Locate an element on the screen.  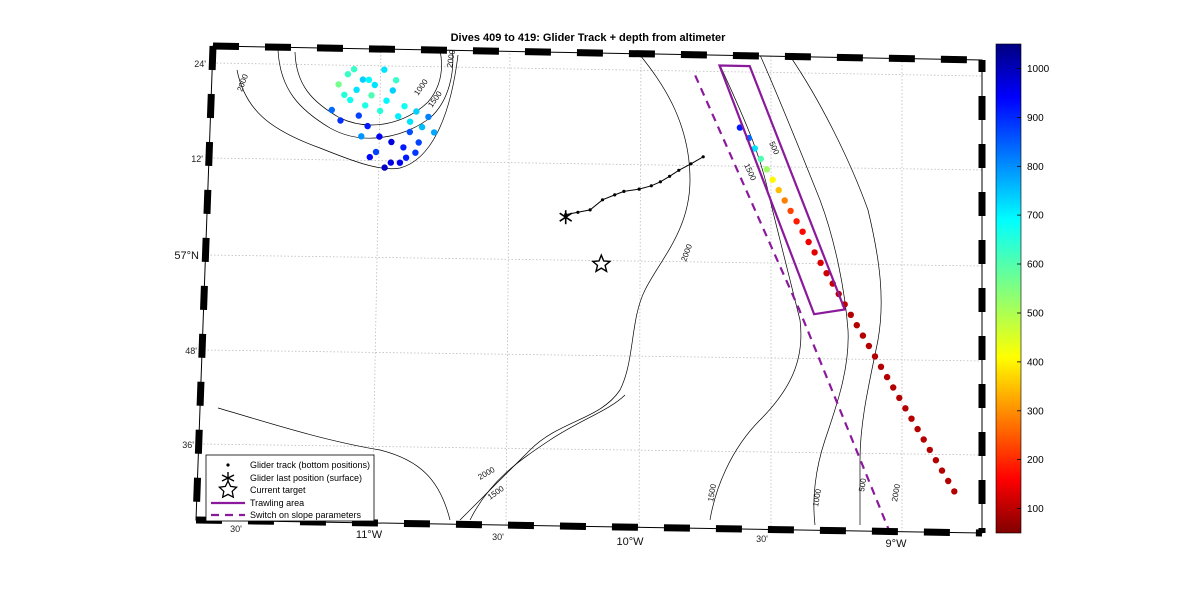
legend-label: Trawling area is located at coordinates (277, 503).